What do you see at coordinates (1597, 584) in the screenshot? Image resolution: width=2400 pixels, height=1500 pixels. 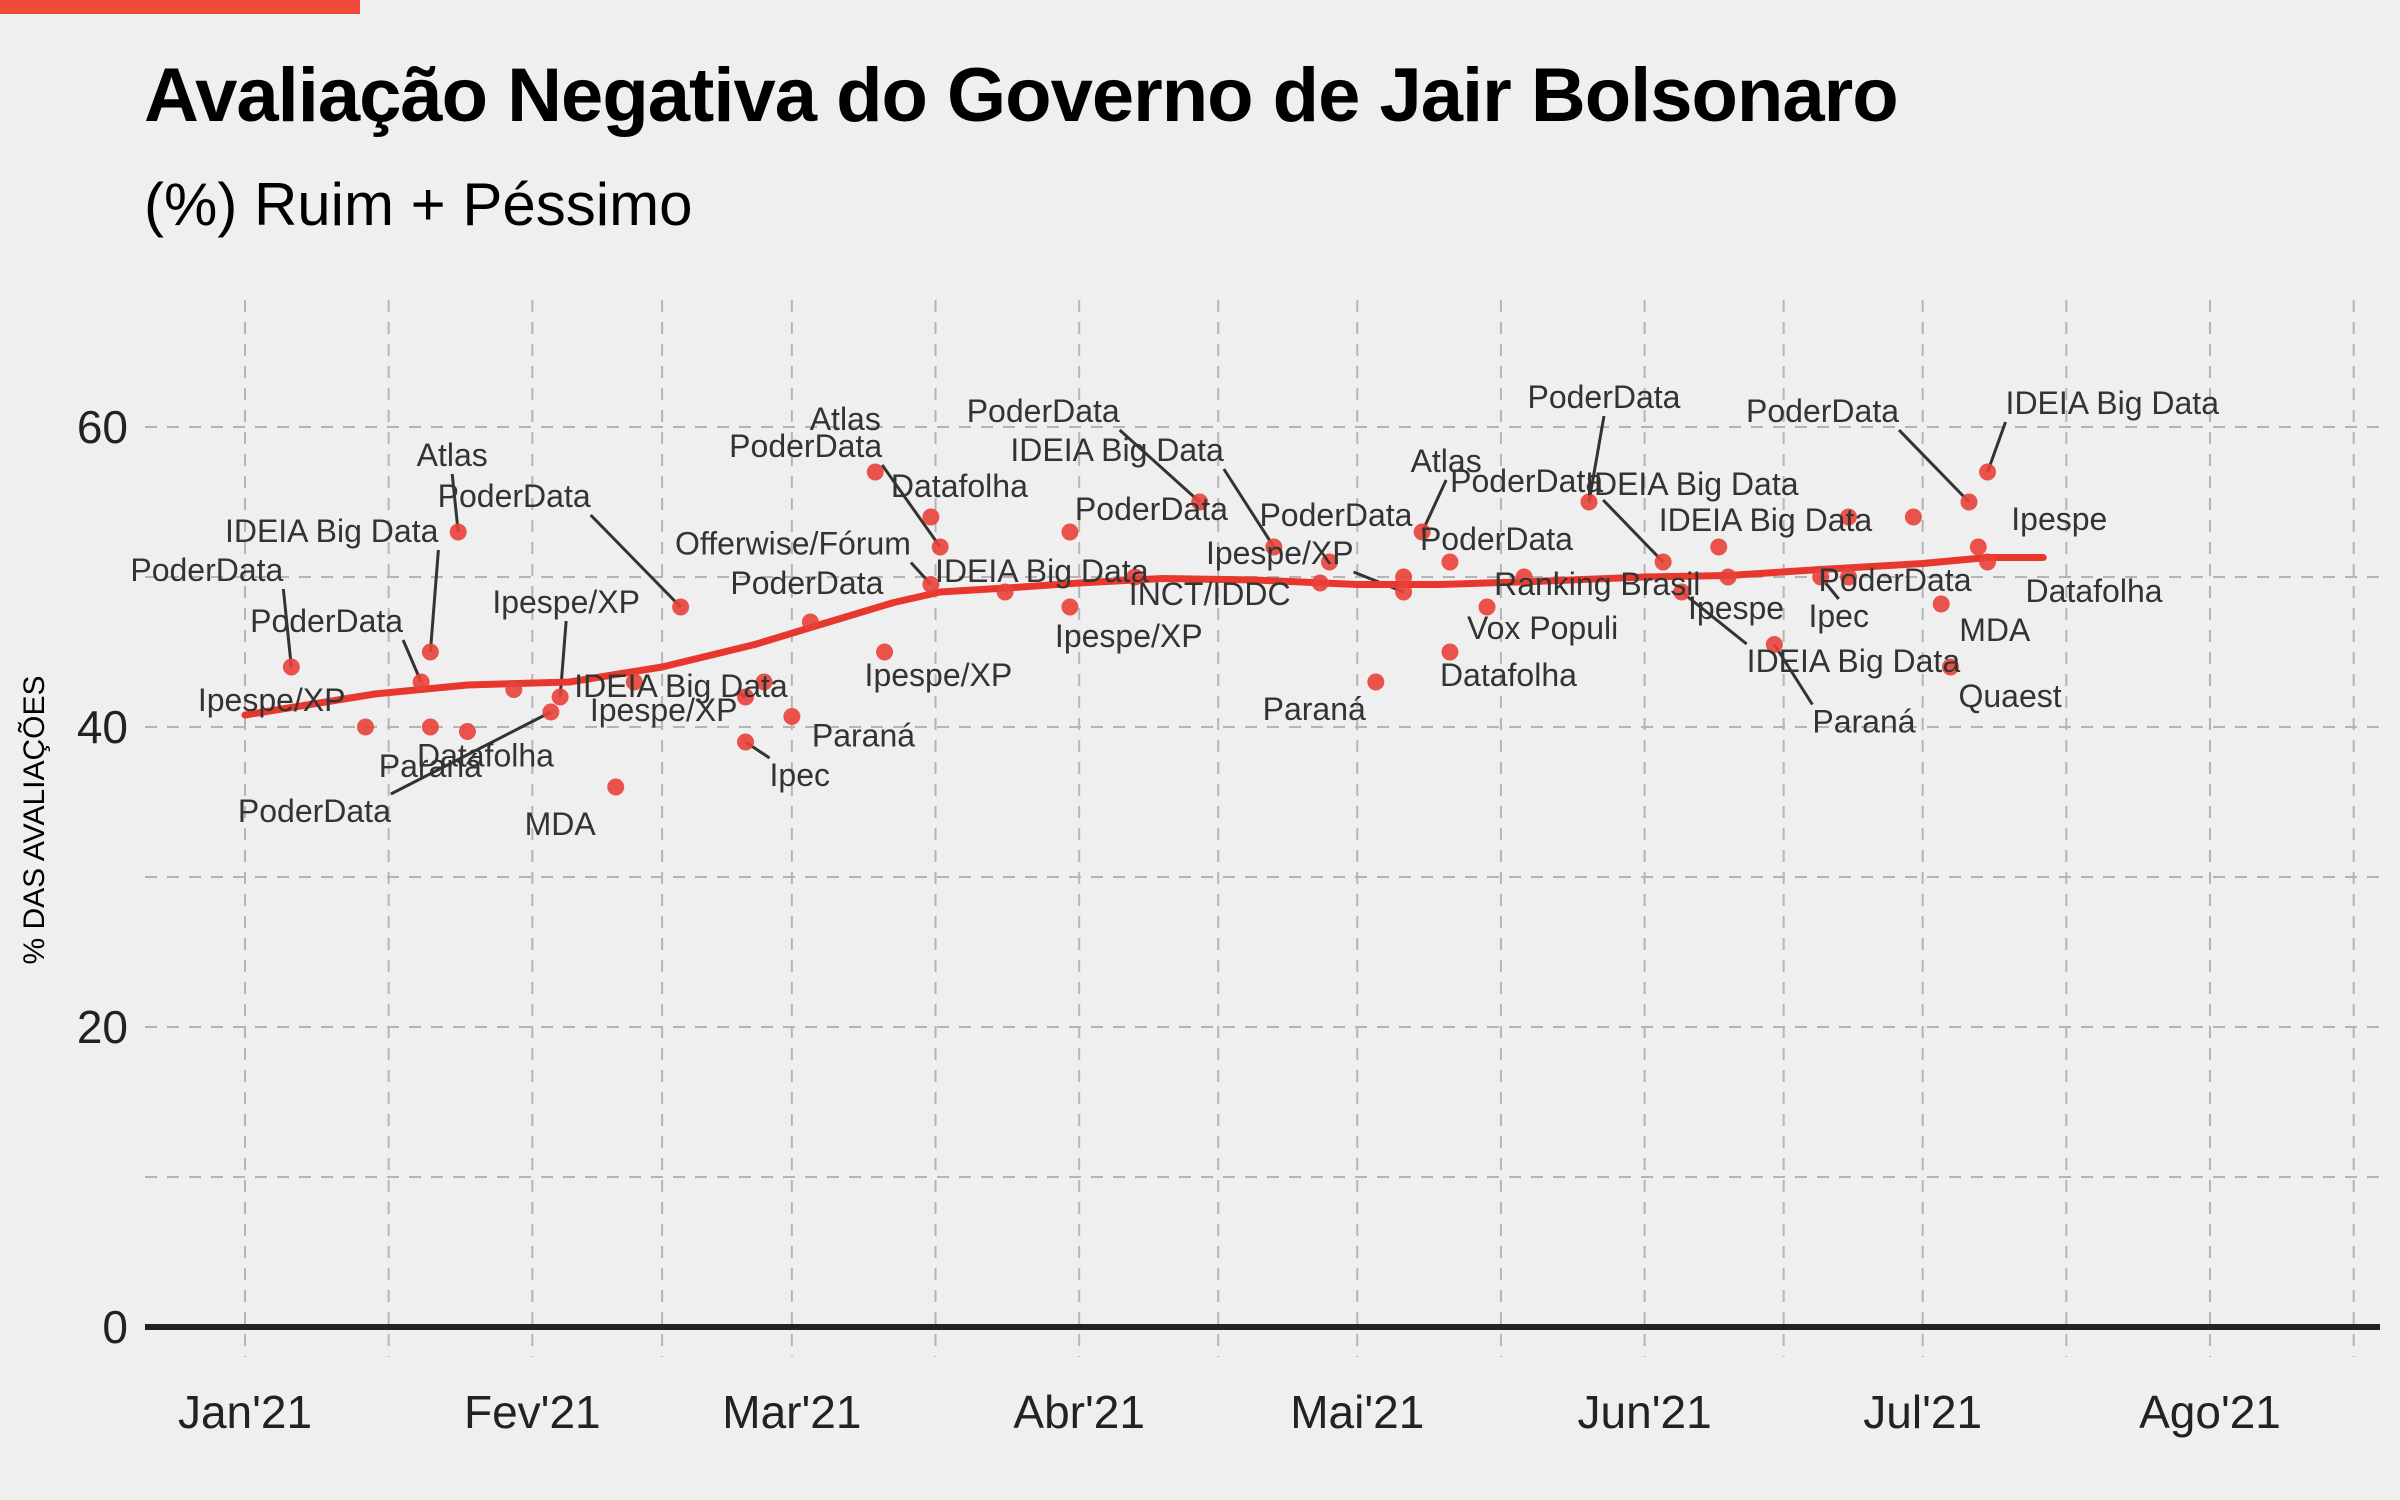 I see `point-label: Ranking Brasil` at bounding box center [1597, 584].